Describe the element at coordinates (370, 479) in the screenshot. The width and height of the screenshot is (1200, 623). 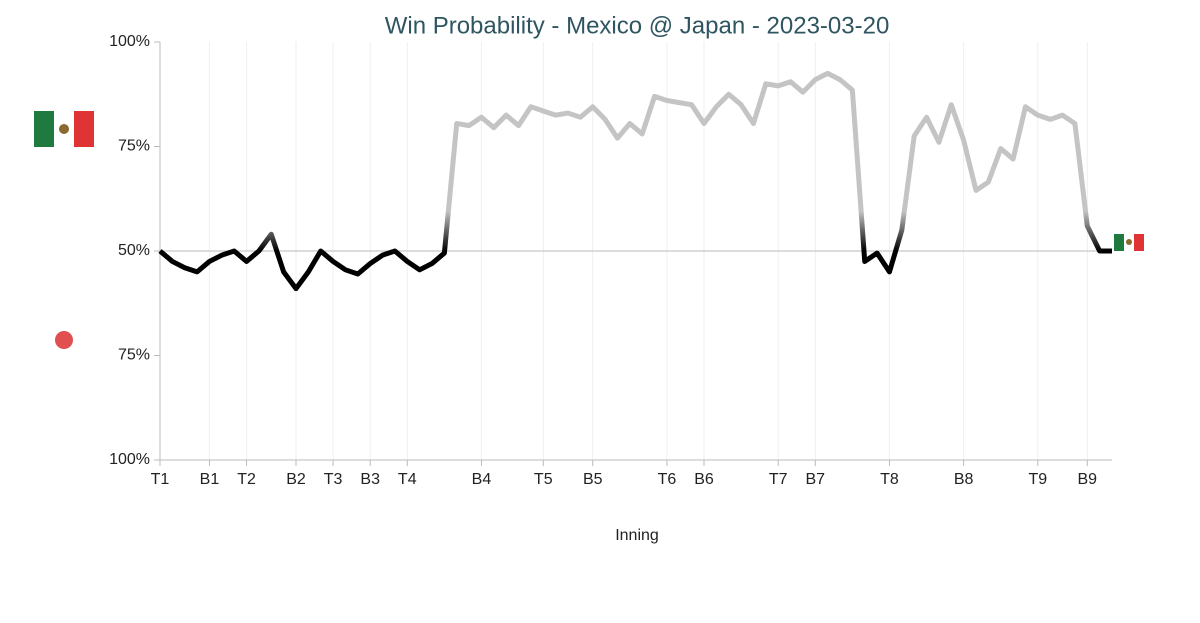
I see `x-tick-label: B3` at that location.